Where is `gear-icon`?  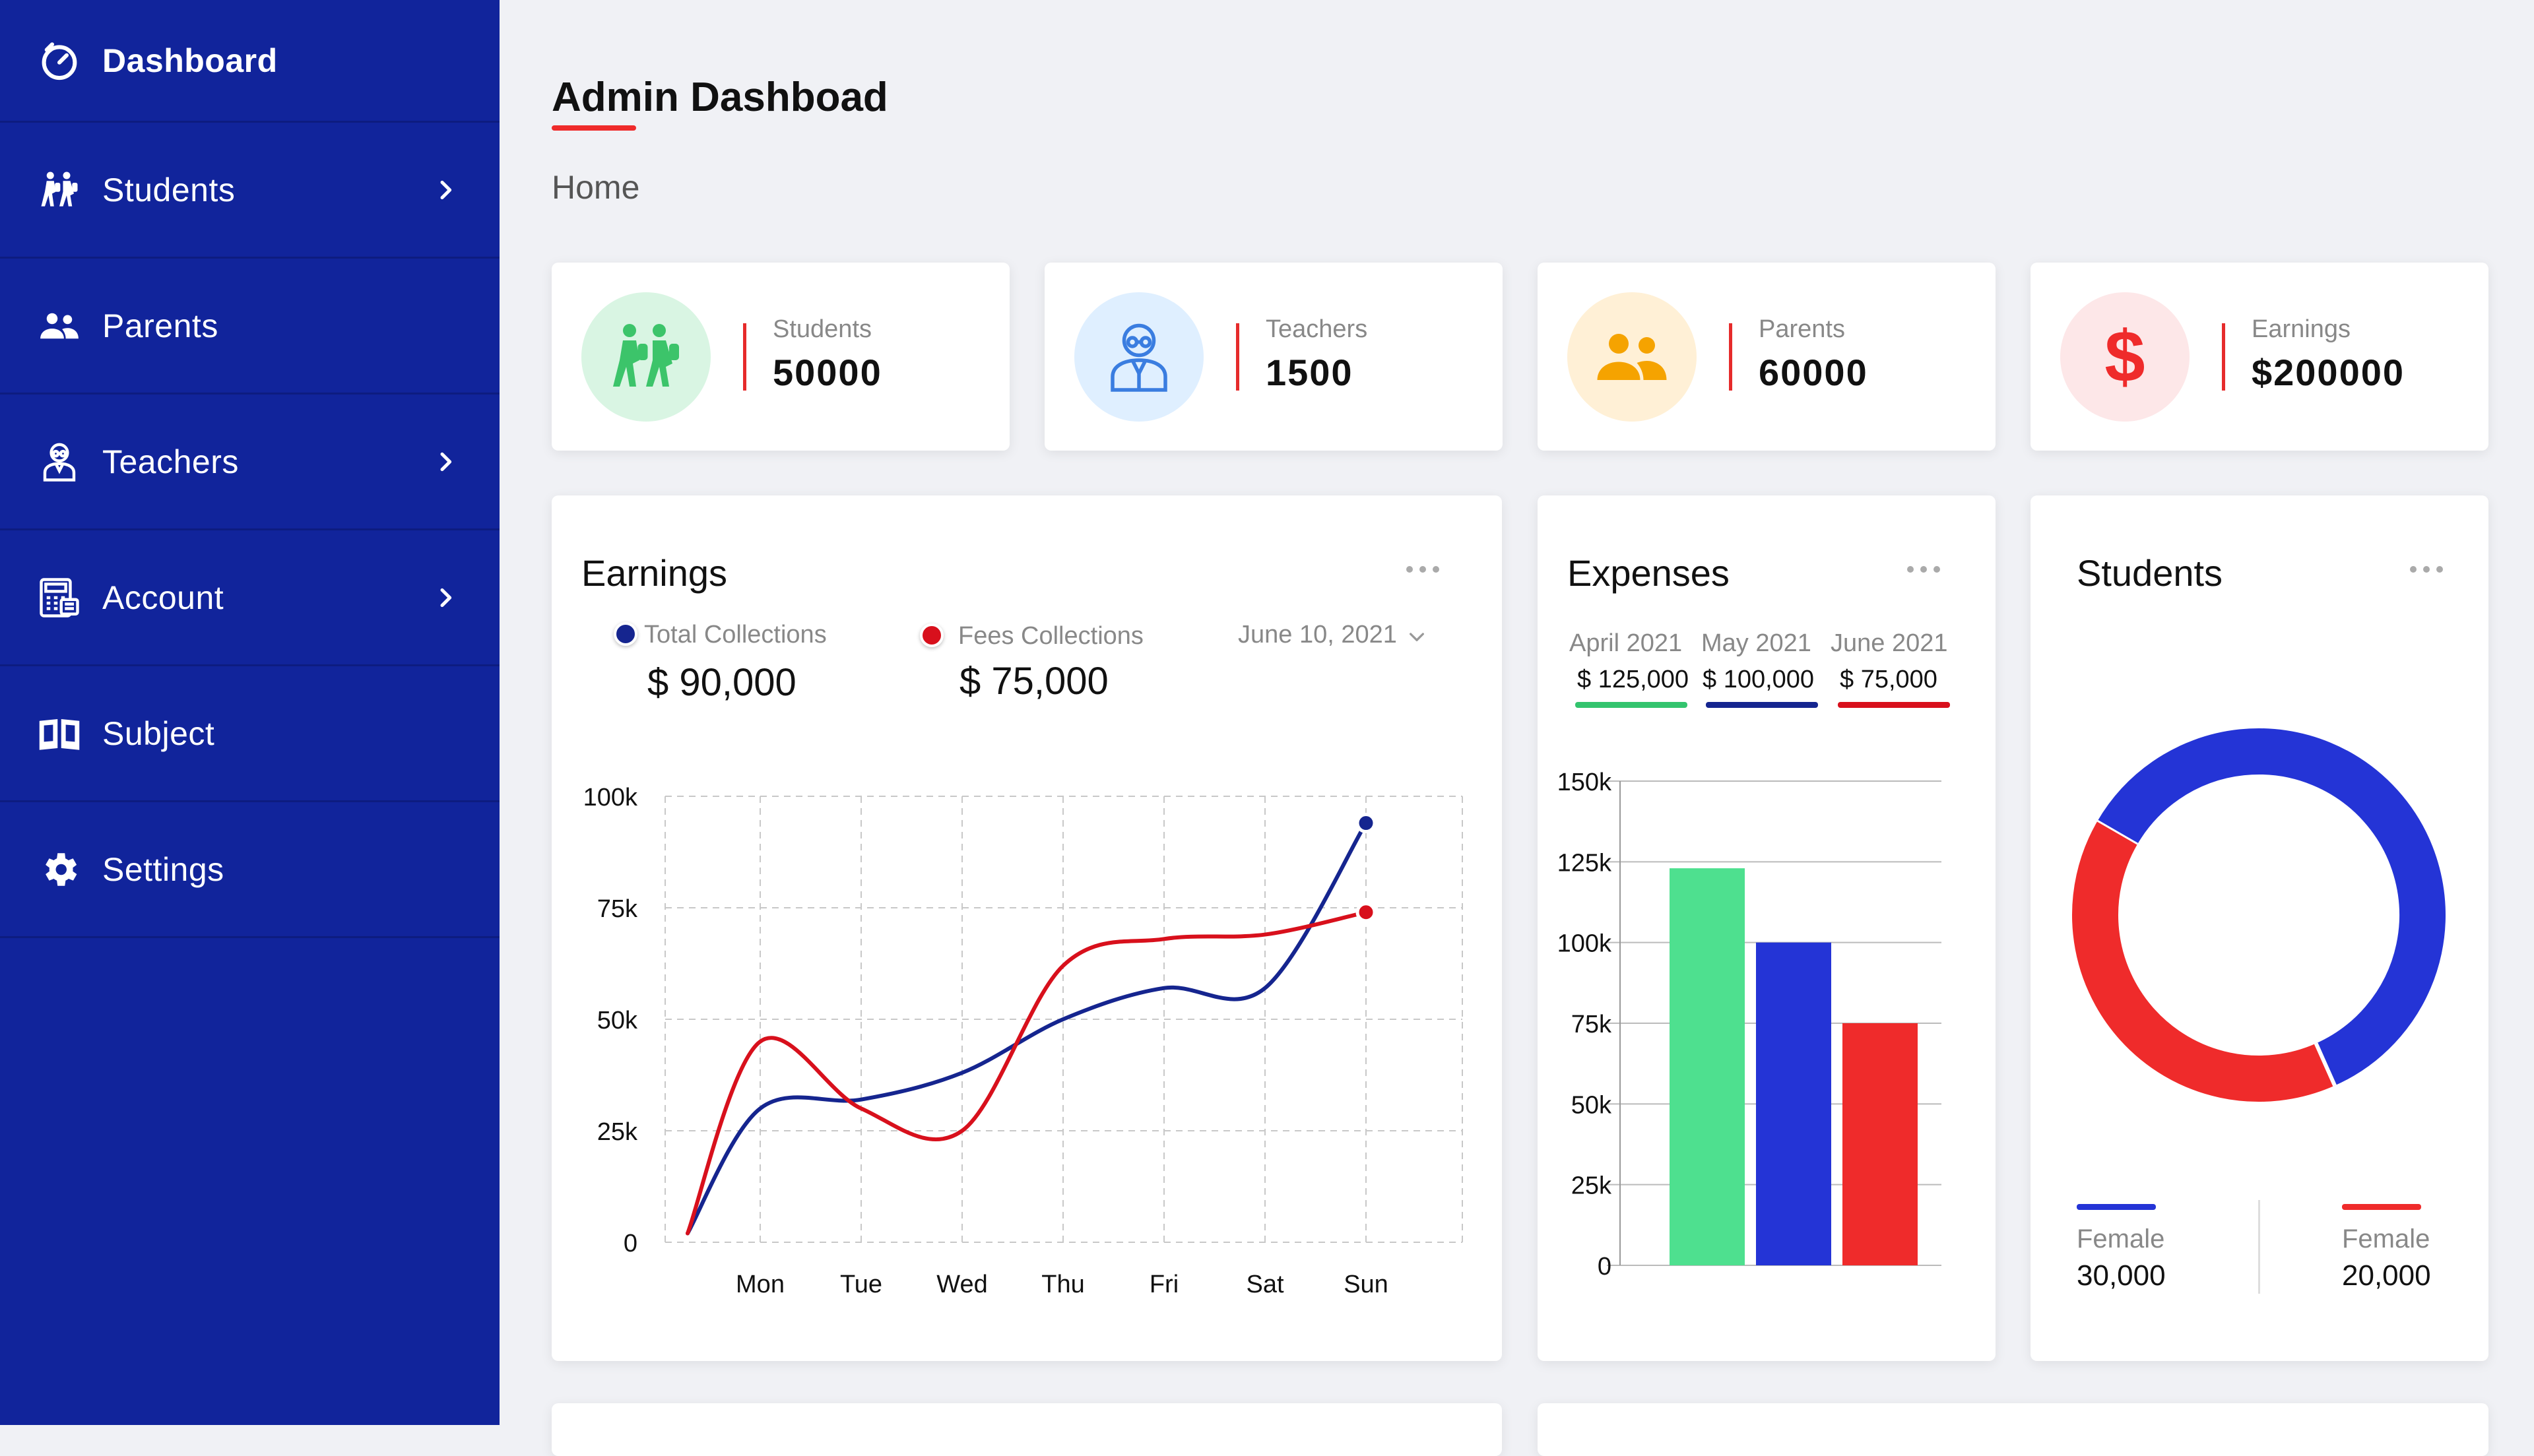 gear-icon is located at coordinates (60, 869).